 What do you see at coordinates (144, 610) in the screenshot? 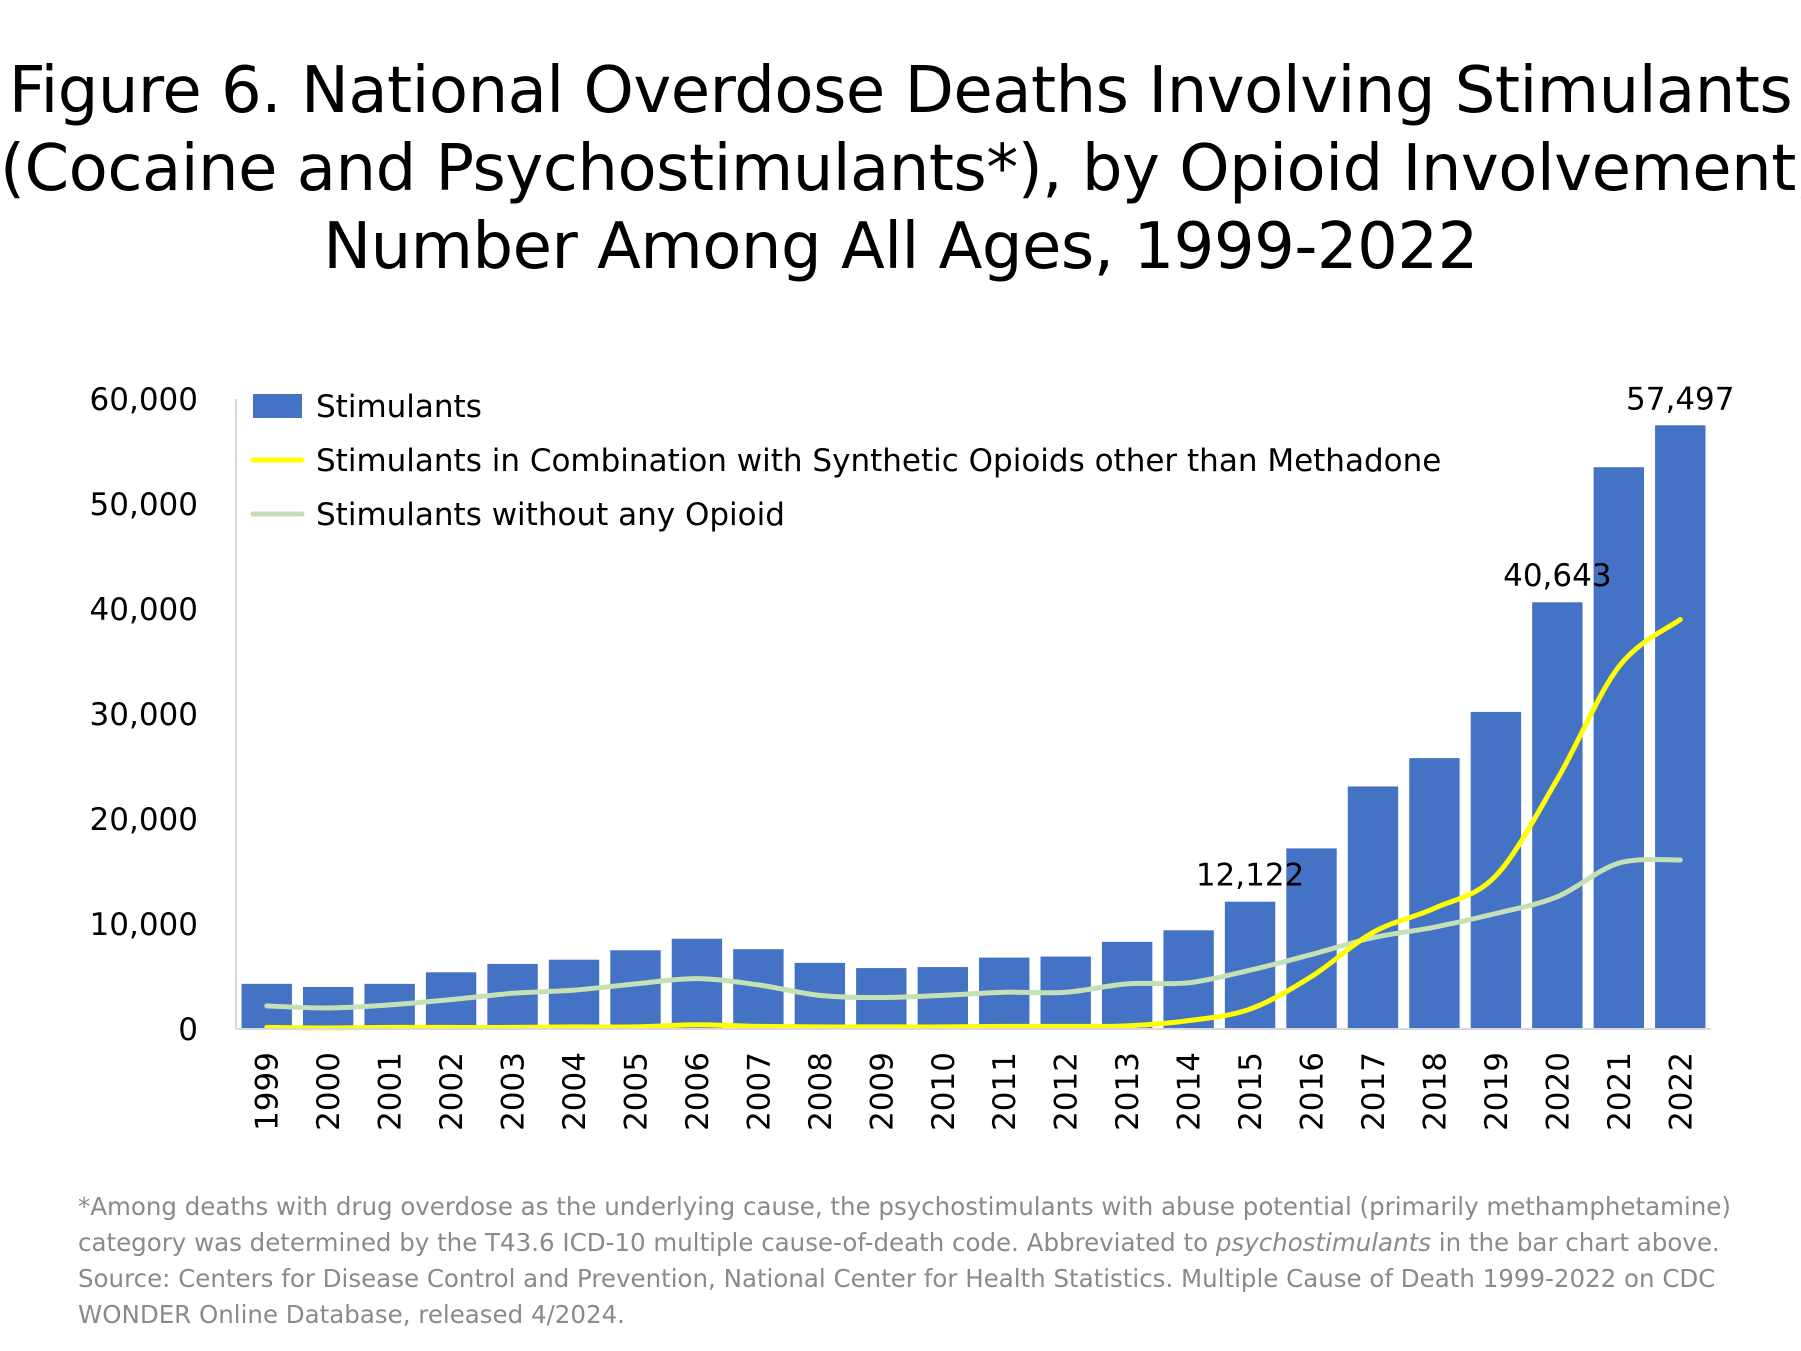
I see `y-tick-label: 40,000` at bounding box center [144, 610].